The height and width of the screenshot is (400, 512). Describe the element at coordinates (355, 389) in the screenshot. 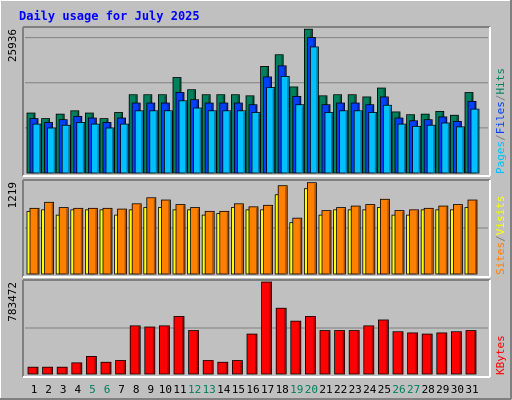

I see `day-label-23: 23` at that location.